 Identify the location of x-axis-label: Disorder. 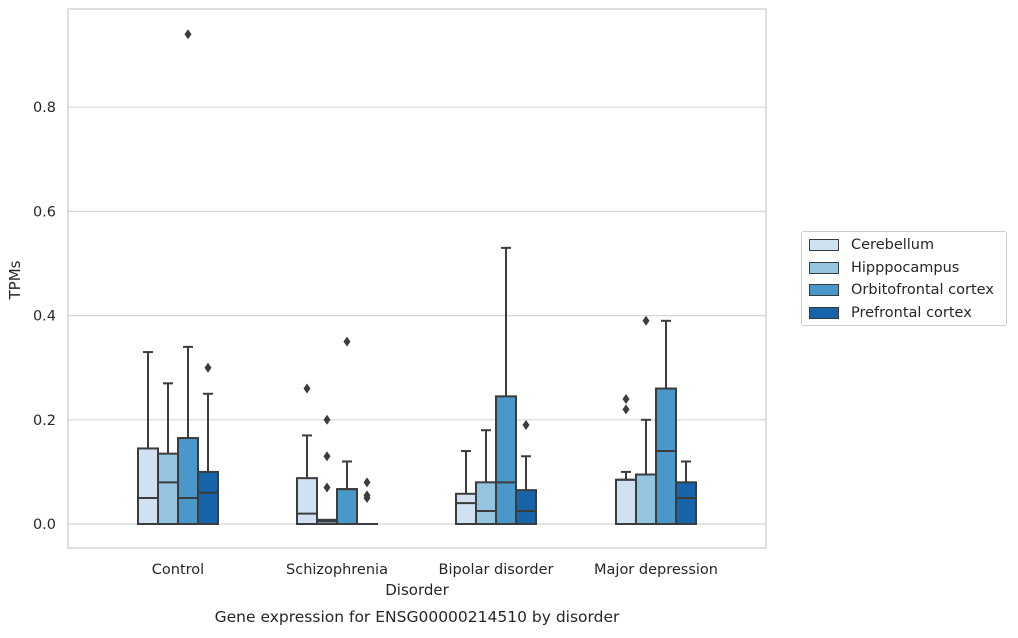
(417, 590).